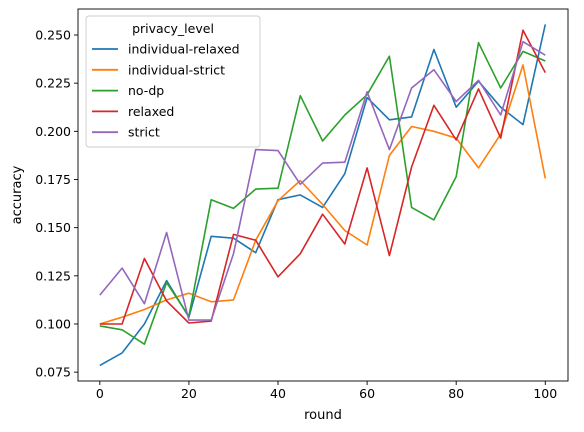  Describe the element at coordinates (53, 131) in the screenshot. I see `y-tick-label: 0.200` at that location.